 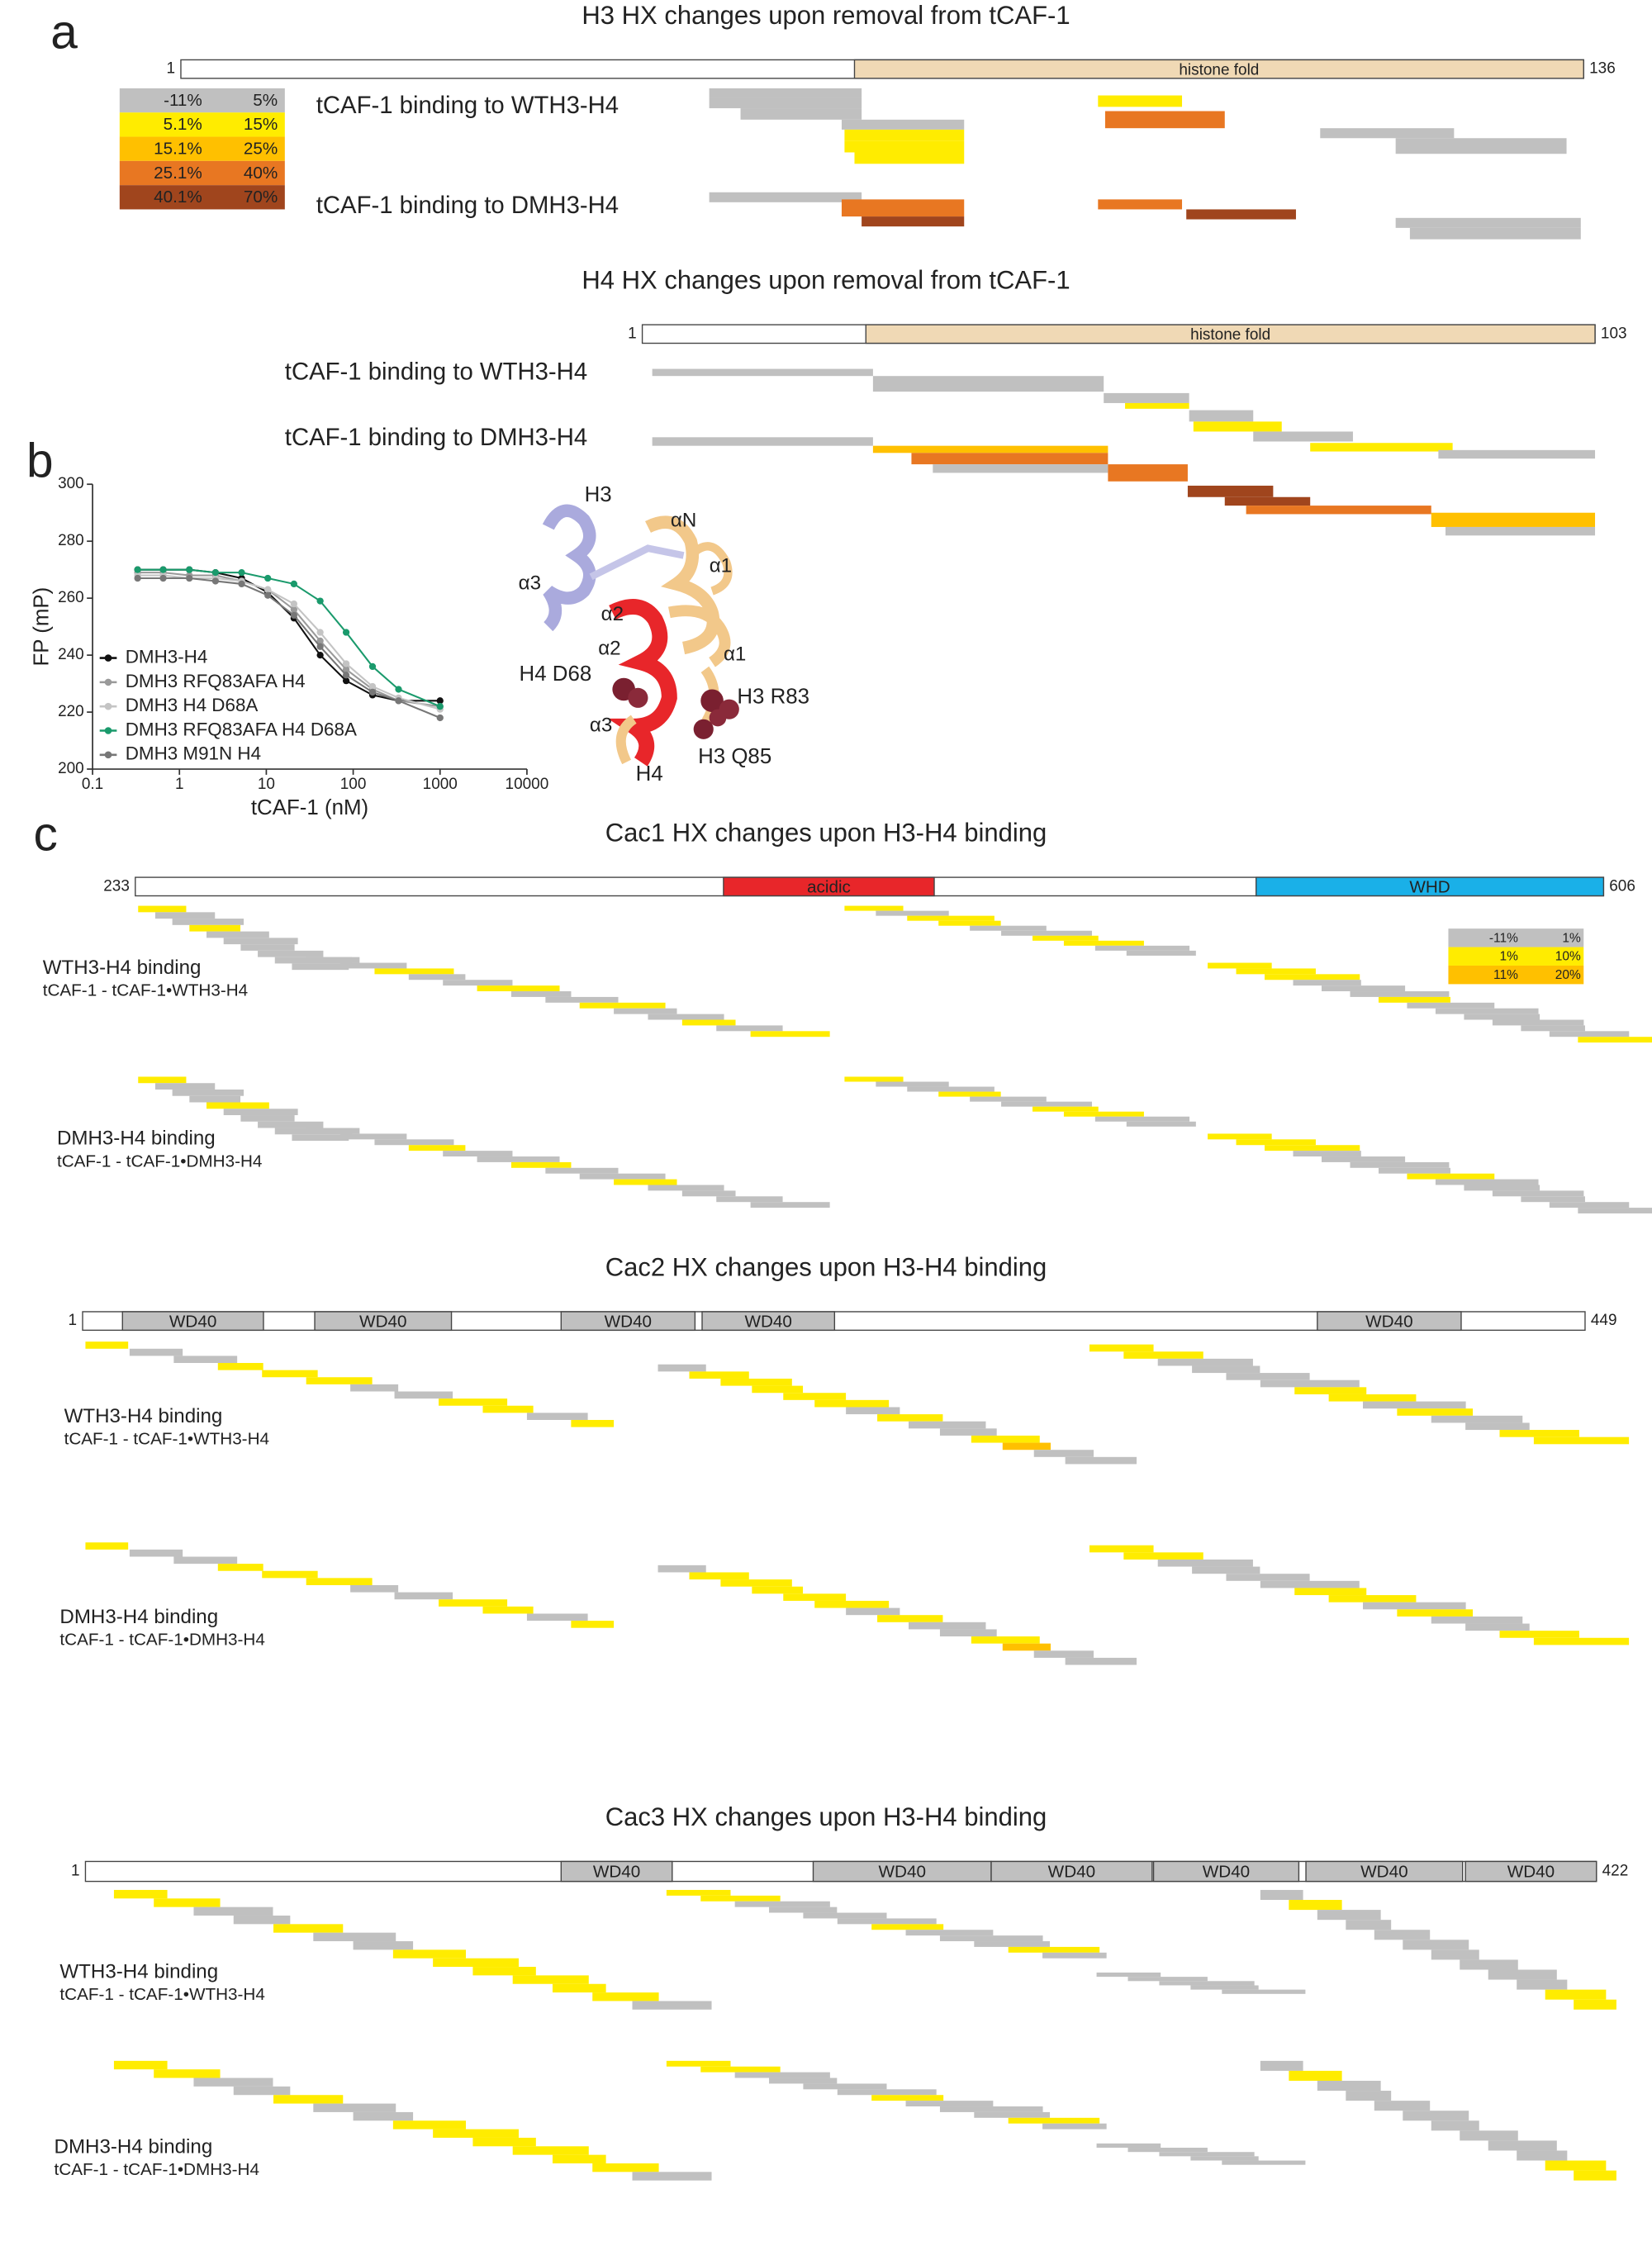 What do you see at coordinates (612, 614) in the screenshot?
I see `structure-label: α2` at bounding box center [612, 614].